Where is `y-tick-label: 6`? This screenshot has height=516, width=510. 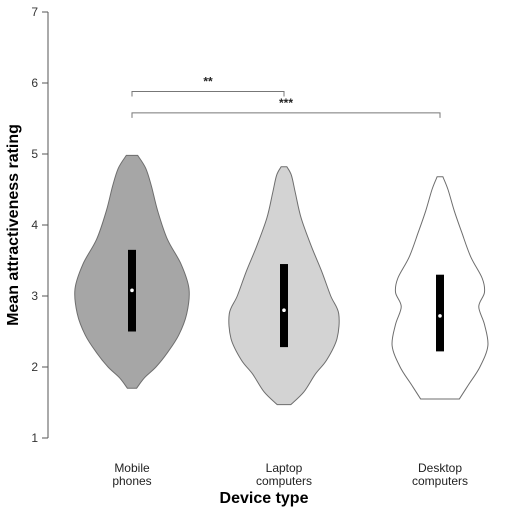
y-tick-label: 6 is located at coordinates (34, 83).